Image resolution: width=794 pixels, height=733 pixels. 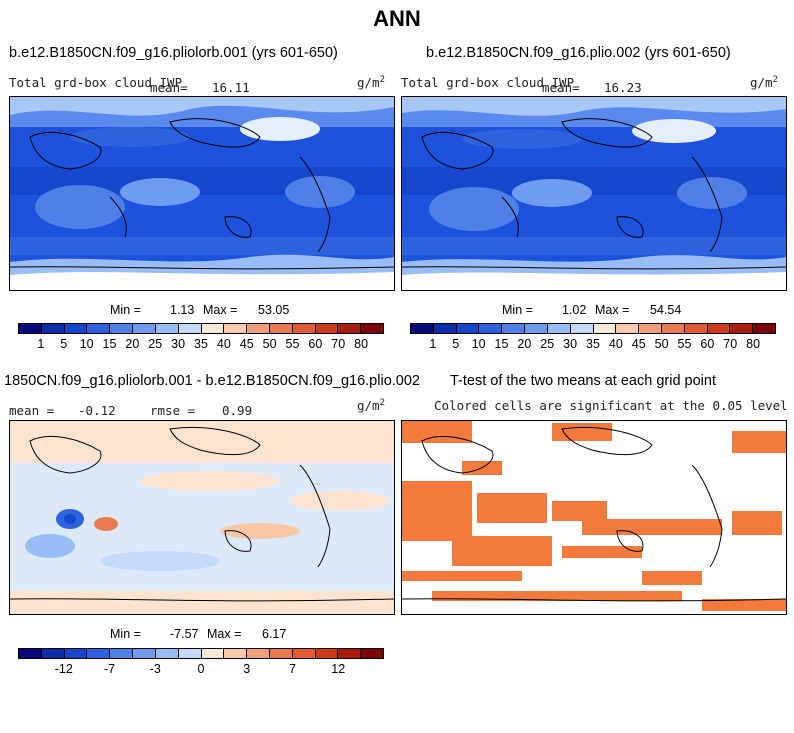 What do you see at coordinates (96, 82) in the screenshot?
I see `panel1-variable-label: Total grd-box cloud IWP` at bounding box center [96, 82].